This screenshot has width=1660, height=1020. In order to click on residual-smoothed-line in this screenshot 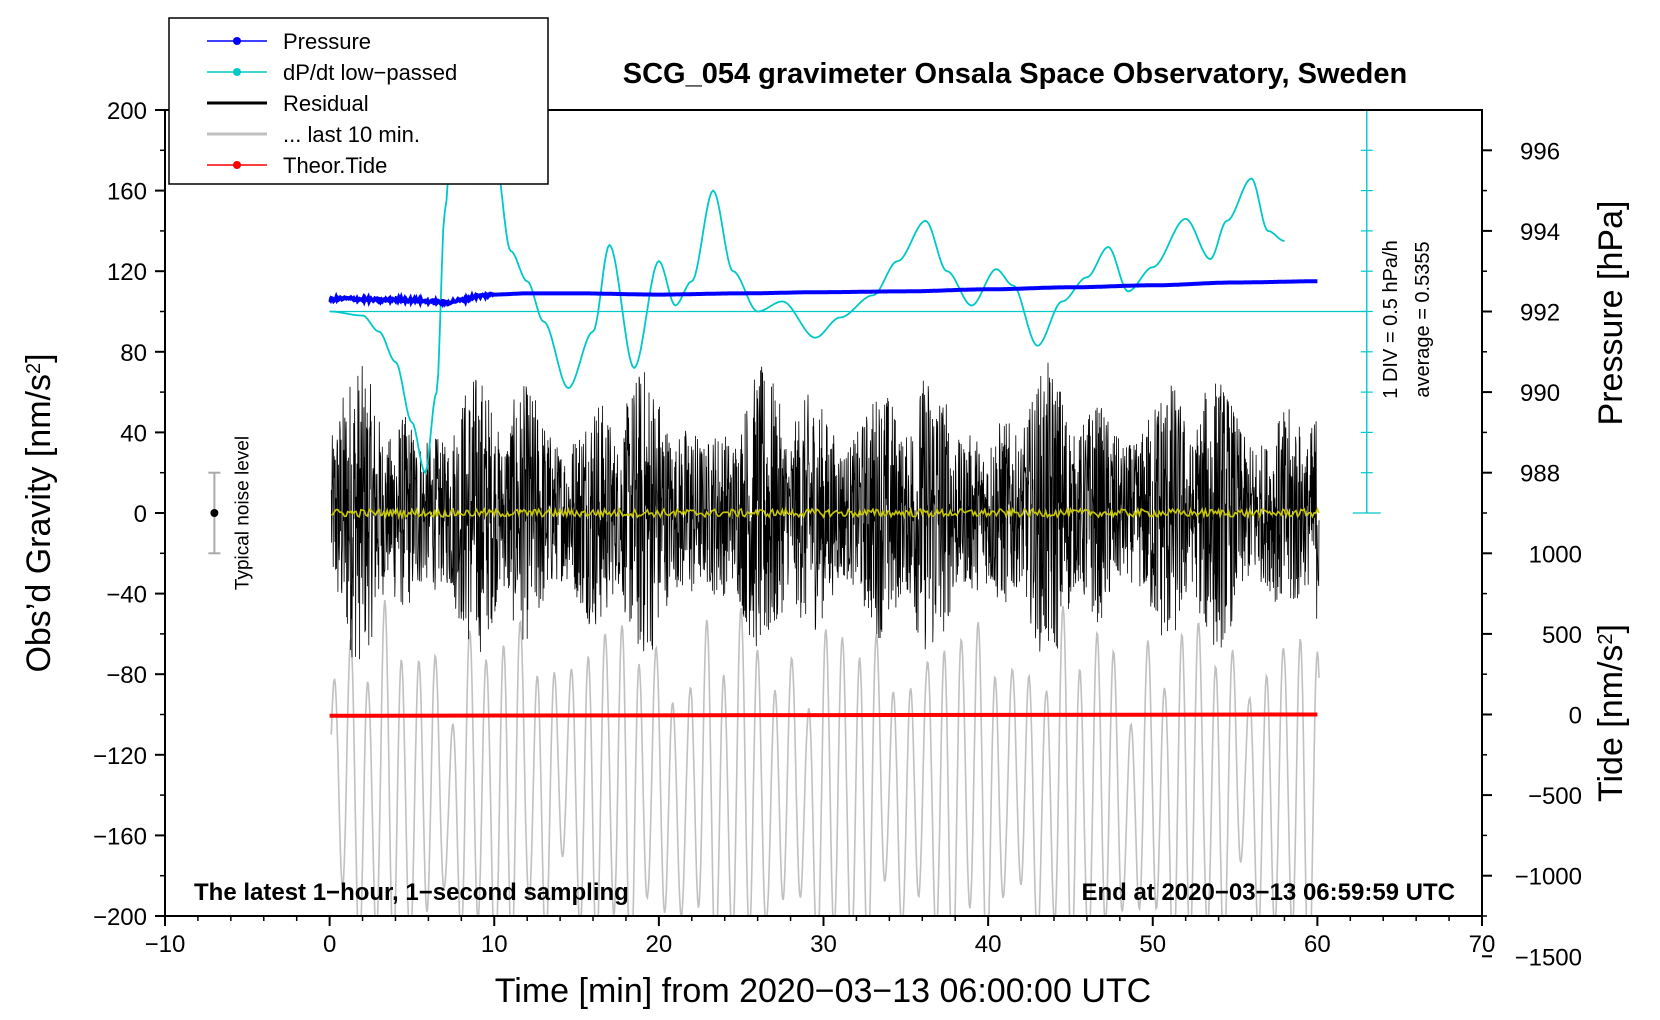, I will do `click(825, 513)`.